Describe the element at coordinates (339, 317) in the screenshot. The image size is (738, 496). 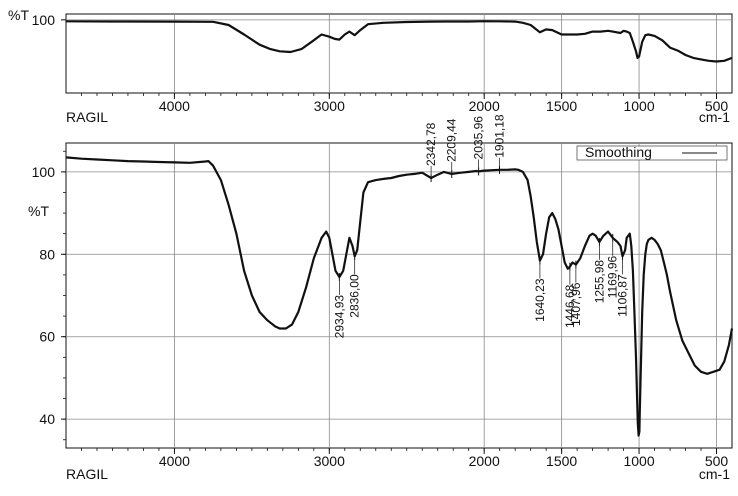
I see `peak-label: 2934,93` at that location.